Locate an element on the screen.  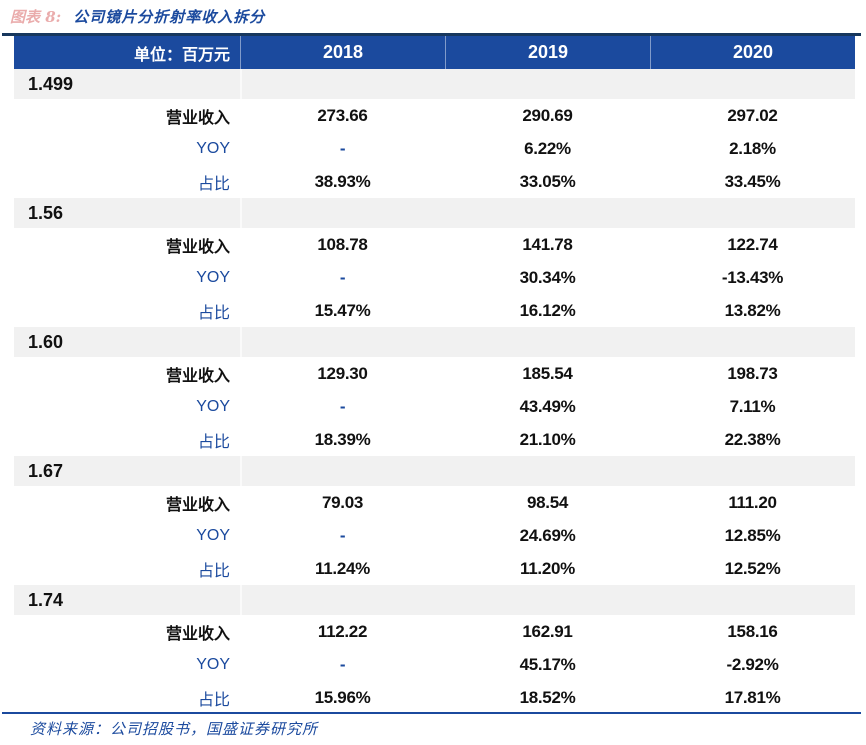
cell-value: -13.43% is located at coordinates (752, 277).